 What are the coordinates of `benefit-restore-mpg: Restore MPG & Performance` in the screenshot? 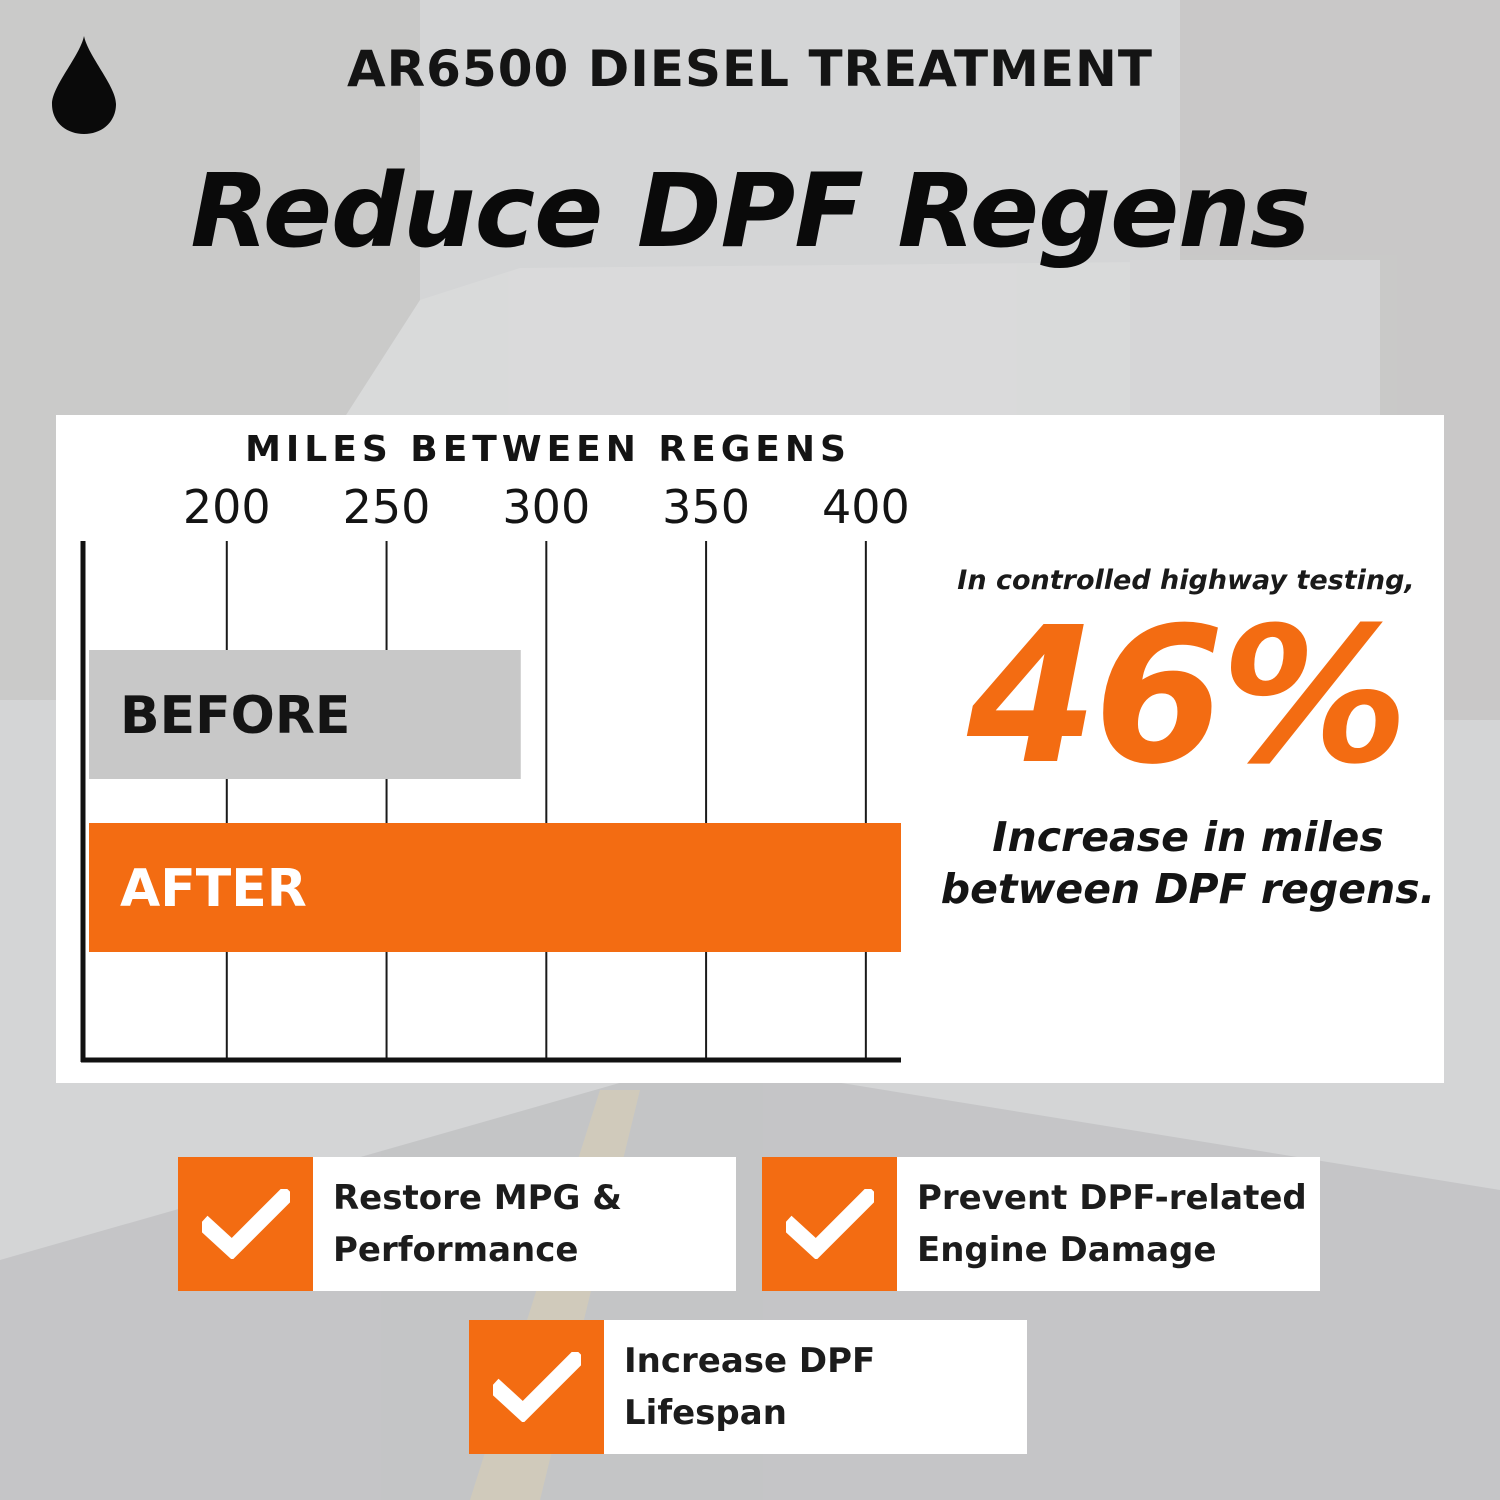 It's located at (457, 1224).